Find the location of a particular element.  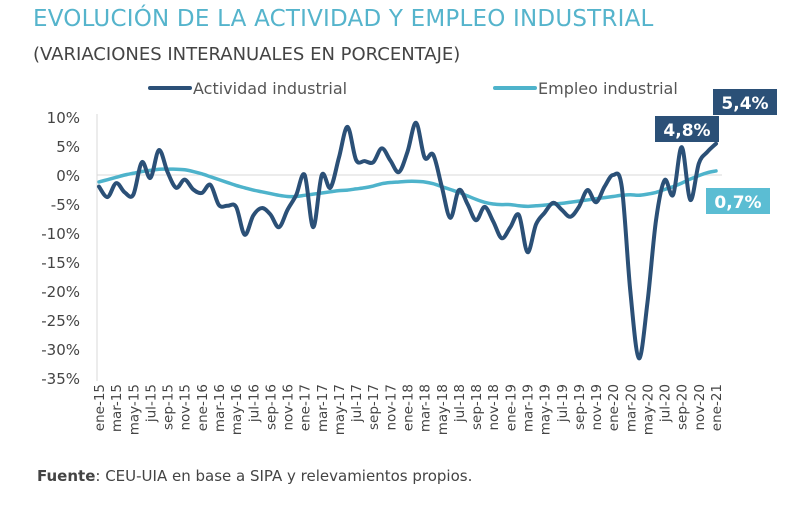

y-tick-label: -35% is located at coordinates (60, 379).